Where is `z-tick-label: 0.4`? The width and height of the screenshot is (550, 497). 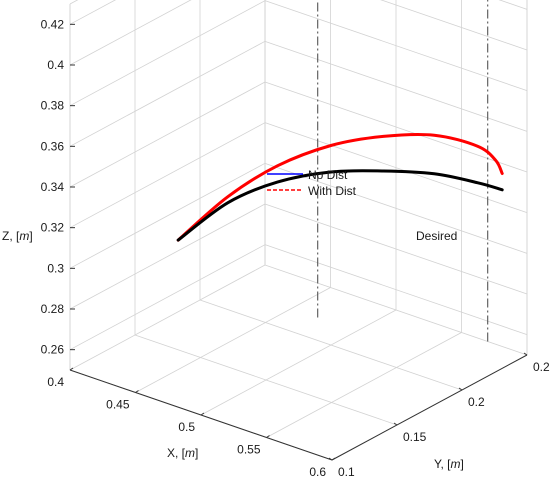 z-tick-label: 0.4 is located at coordinates (55, 65).